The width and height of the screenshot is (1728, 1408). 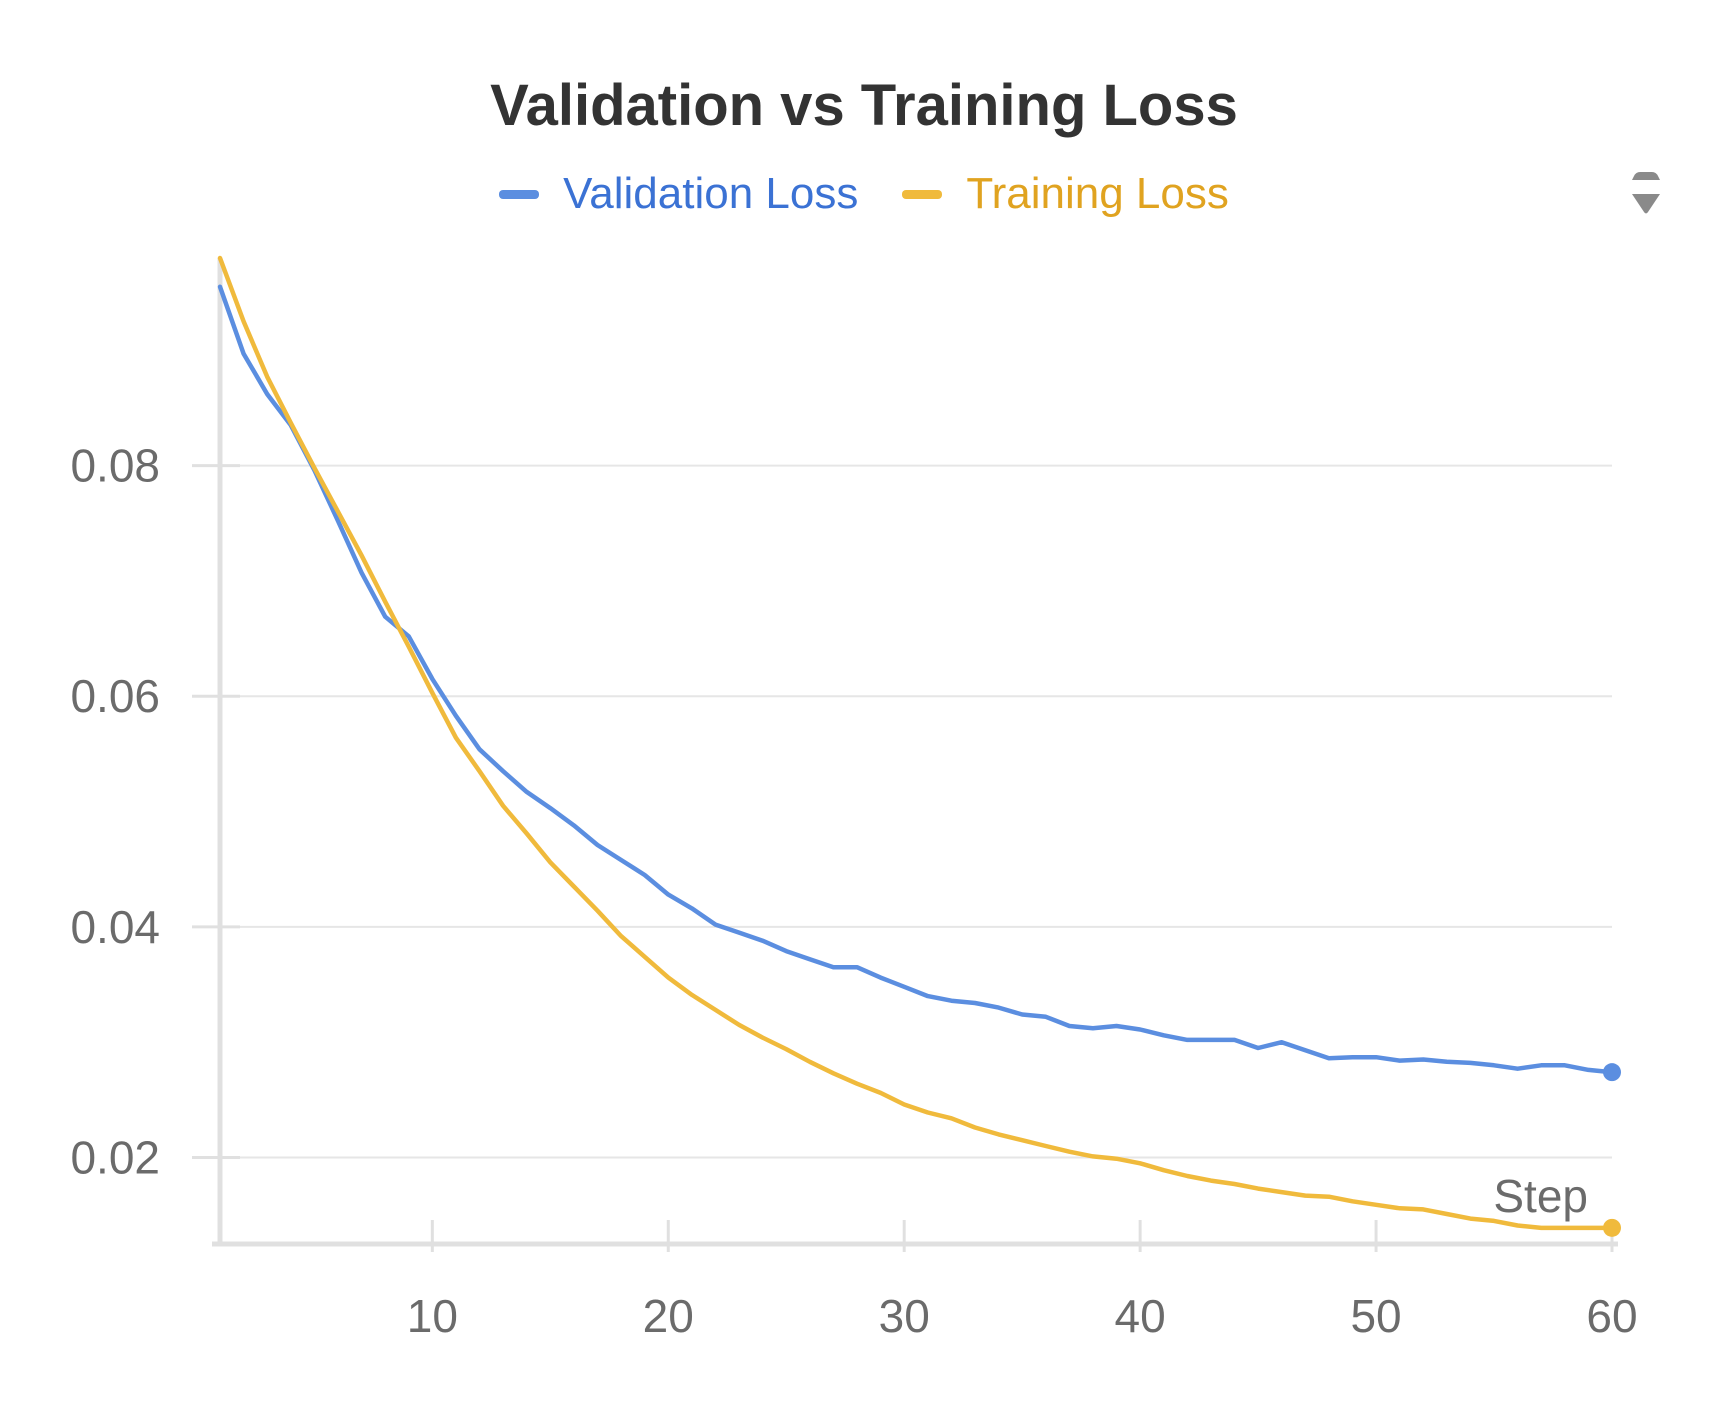 I want to click on legend-scroll-arrows-icon, so click(x=1646, y=193).